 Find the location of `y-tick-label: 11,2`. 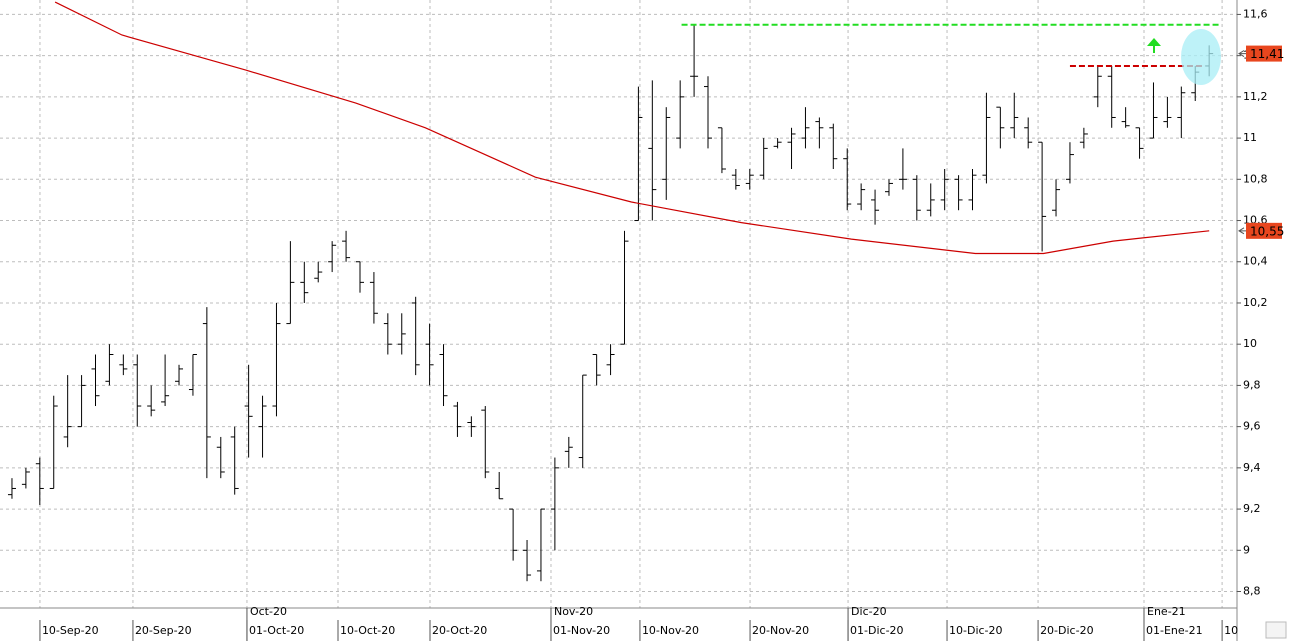

y-tick-label: 11,2 is located at coordinates (1255, 96).